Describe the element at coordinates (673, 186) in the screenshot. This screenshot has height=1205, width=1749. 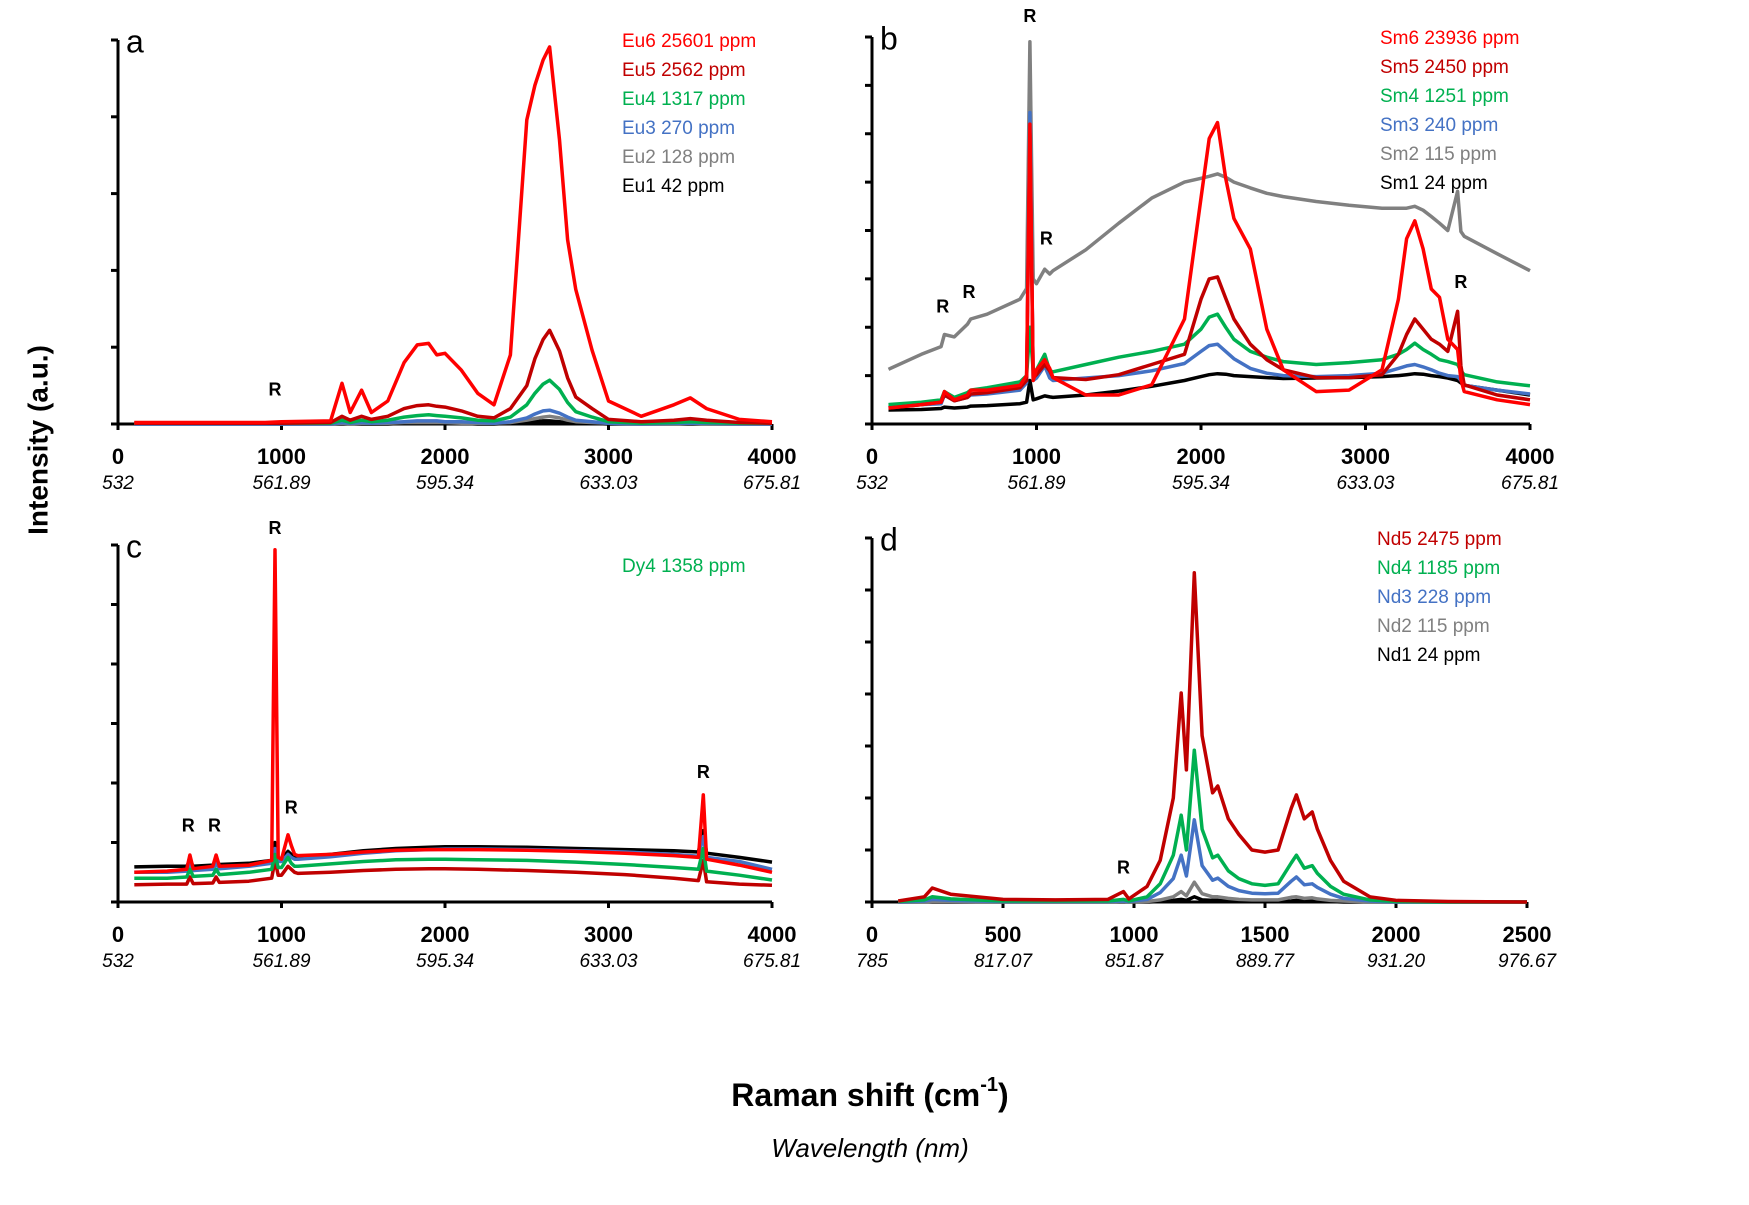
I see `legend-entry: Eu1 42 ppm` at that location.